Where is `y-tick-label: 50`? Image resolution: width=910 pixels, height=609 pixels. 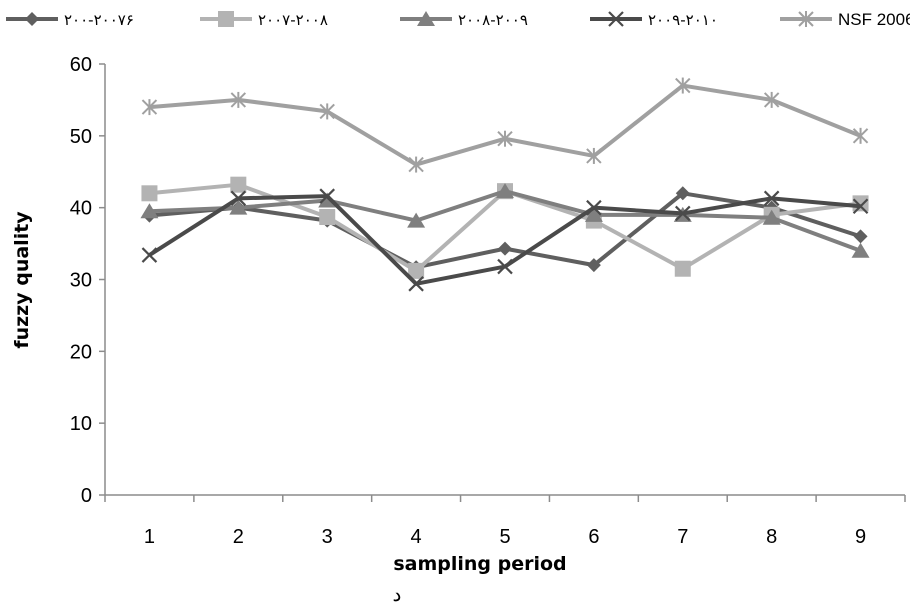 y-tick-label: 50 is located at coordinates (81, 137).